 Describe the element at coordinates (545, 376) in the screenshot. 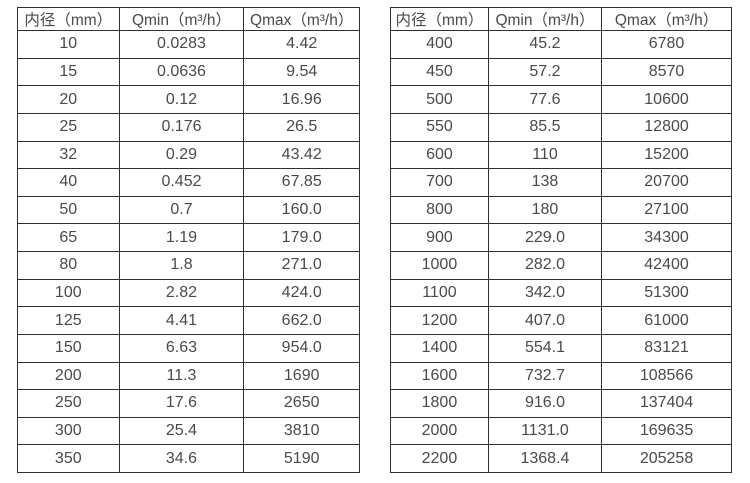

I see `table-cell: 732.7` at that location.